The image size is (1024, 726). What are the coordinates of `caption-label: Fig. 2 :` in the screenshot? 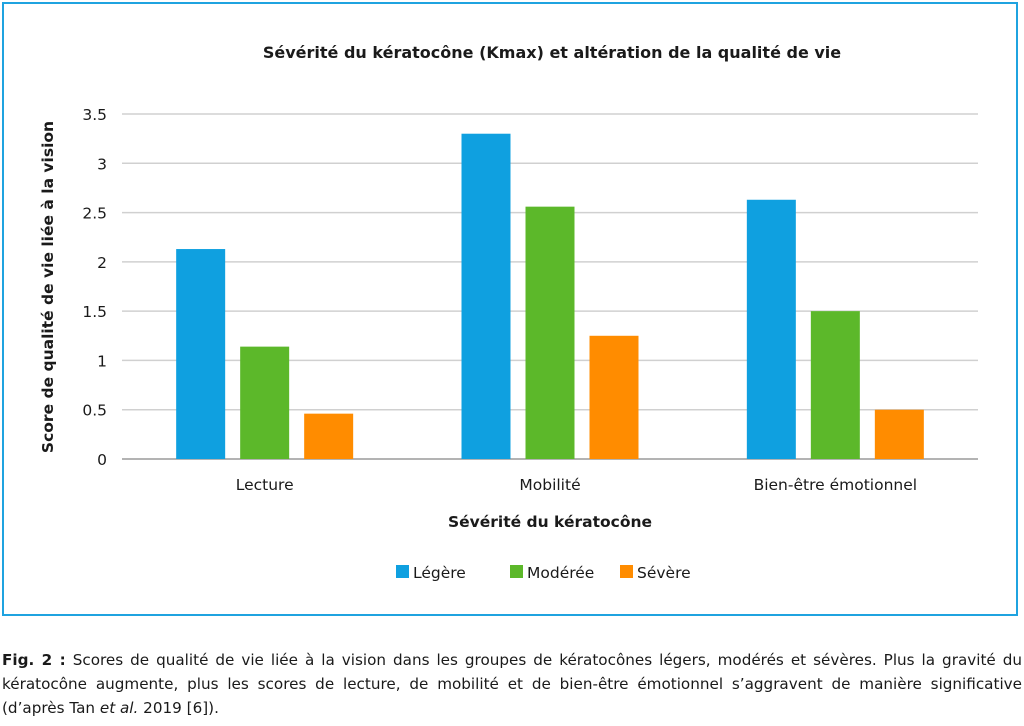 It's located at (34, 660).